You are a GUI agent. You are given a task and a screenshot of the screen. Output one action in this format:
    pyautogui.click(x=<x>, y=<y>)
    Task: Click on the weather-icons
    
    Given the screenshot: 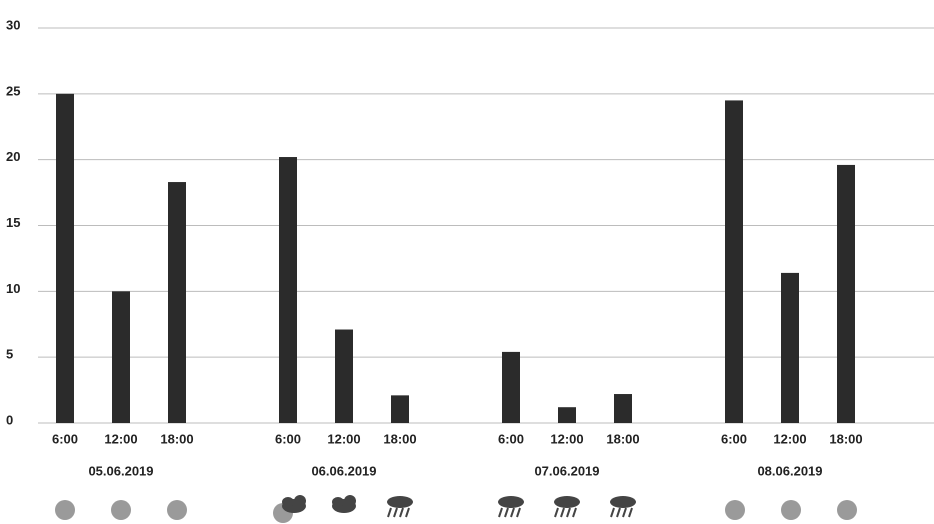 What is the action you would take?
    pyautogui.click(x=456, y=509)
    